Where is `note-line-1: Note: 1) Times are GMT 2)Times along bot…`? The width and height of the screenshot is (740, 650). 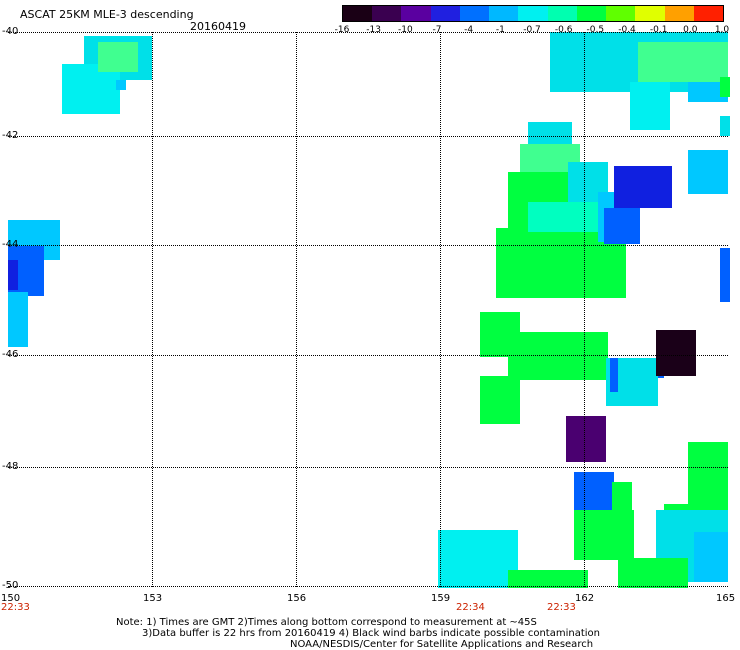
note-line-1: Note: 1) Times are GMT 2)Times along bot… is located at coordinates (326, 622).